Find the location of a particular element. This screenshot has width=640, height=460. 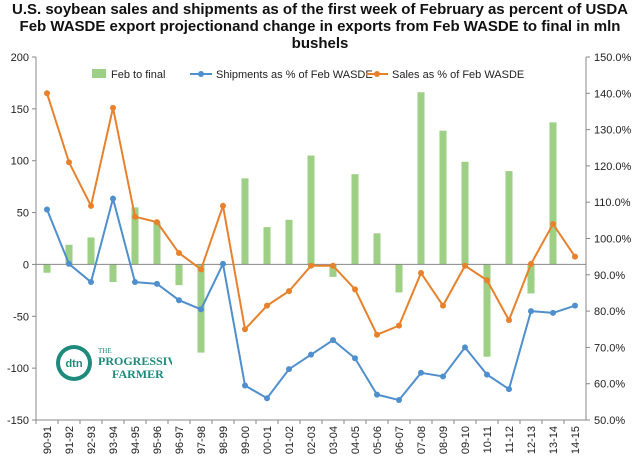

x-tick-label-90-91: 90-91 is located at coordinates (48, 440).